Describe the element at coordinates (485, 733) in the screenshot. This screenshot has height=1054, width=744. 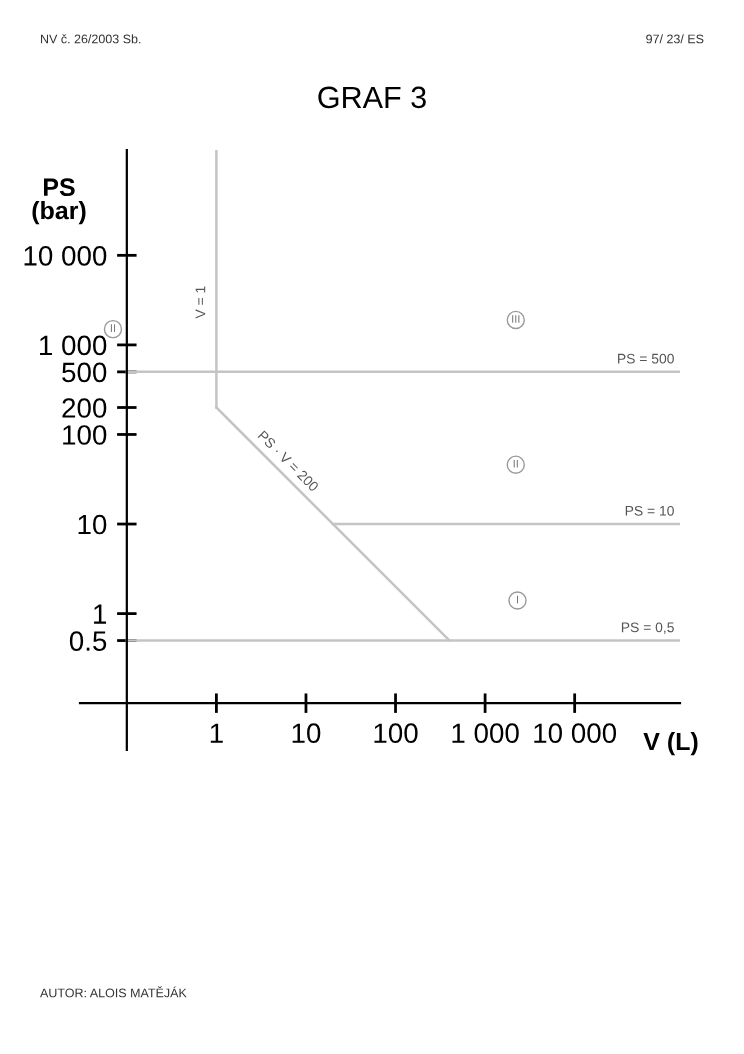
I see `x-tick-label: 1 000` at that location.